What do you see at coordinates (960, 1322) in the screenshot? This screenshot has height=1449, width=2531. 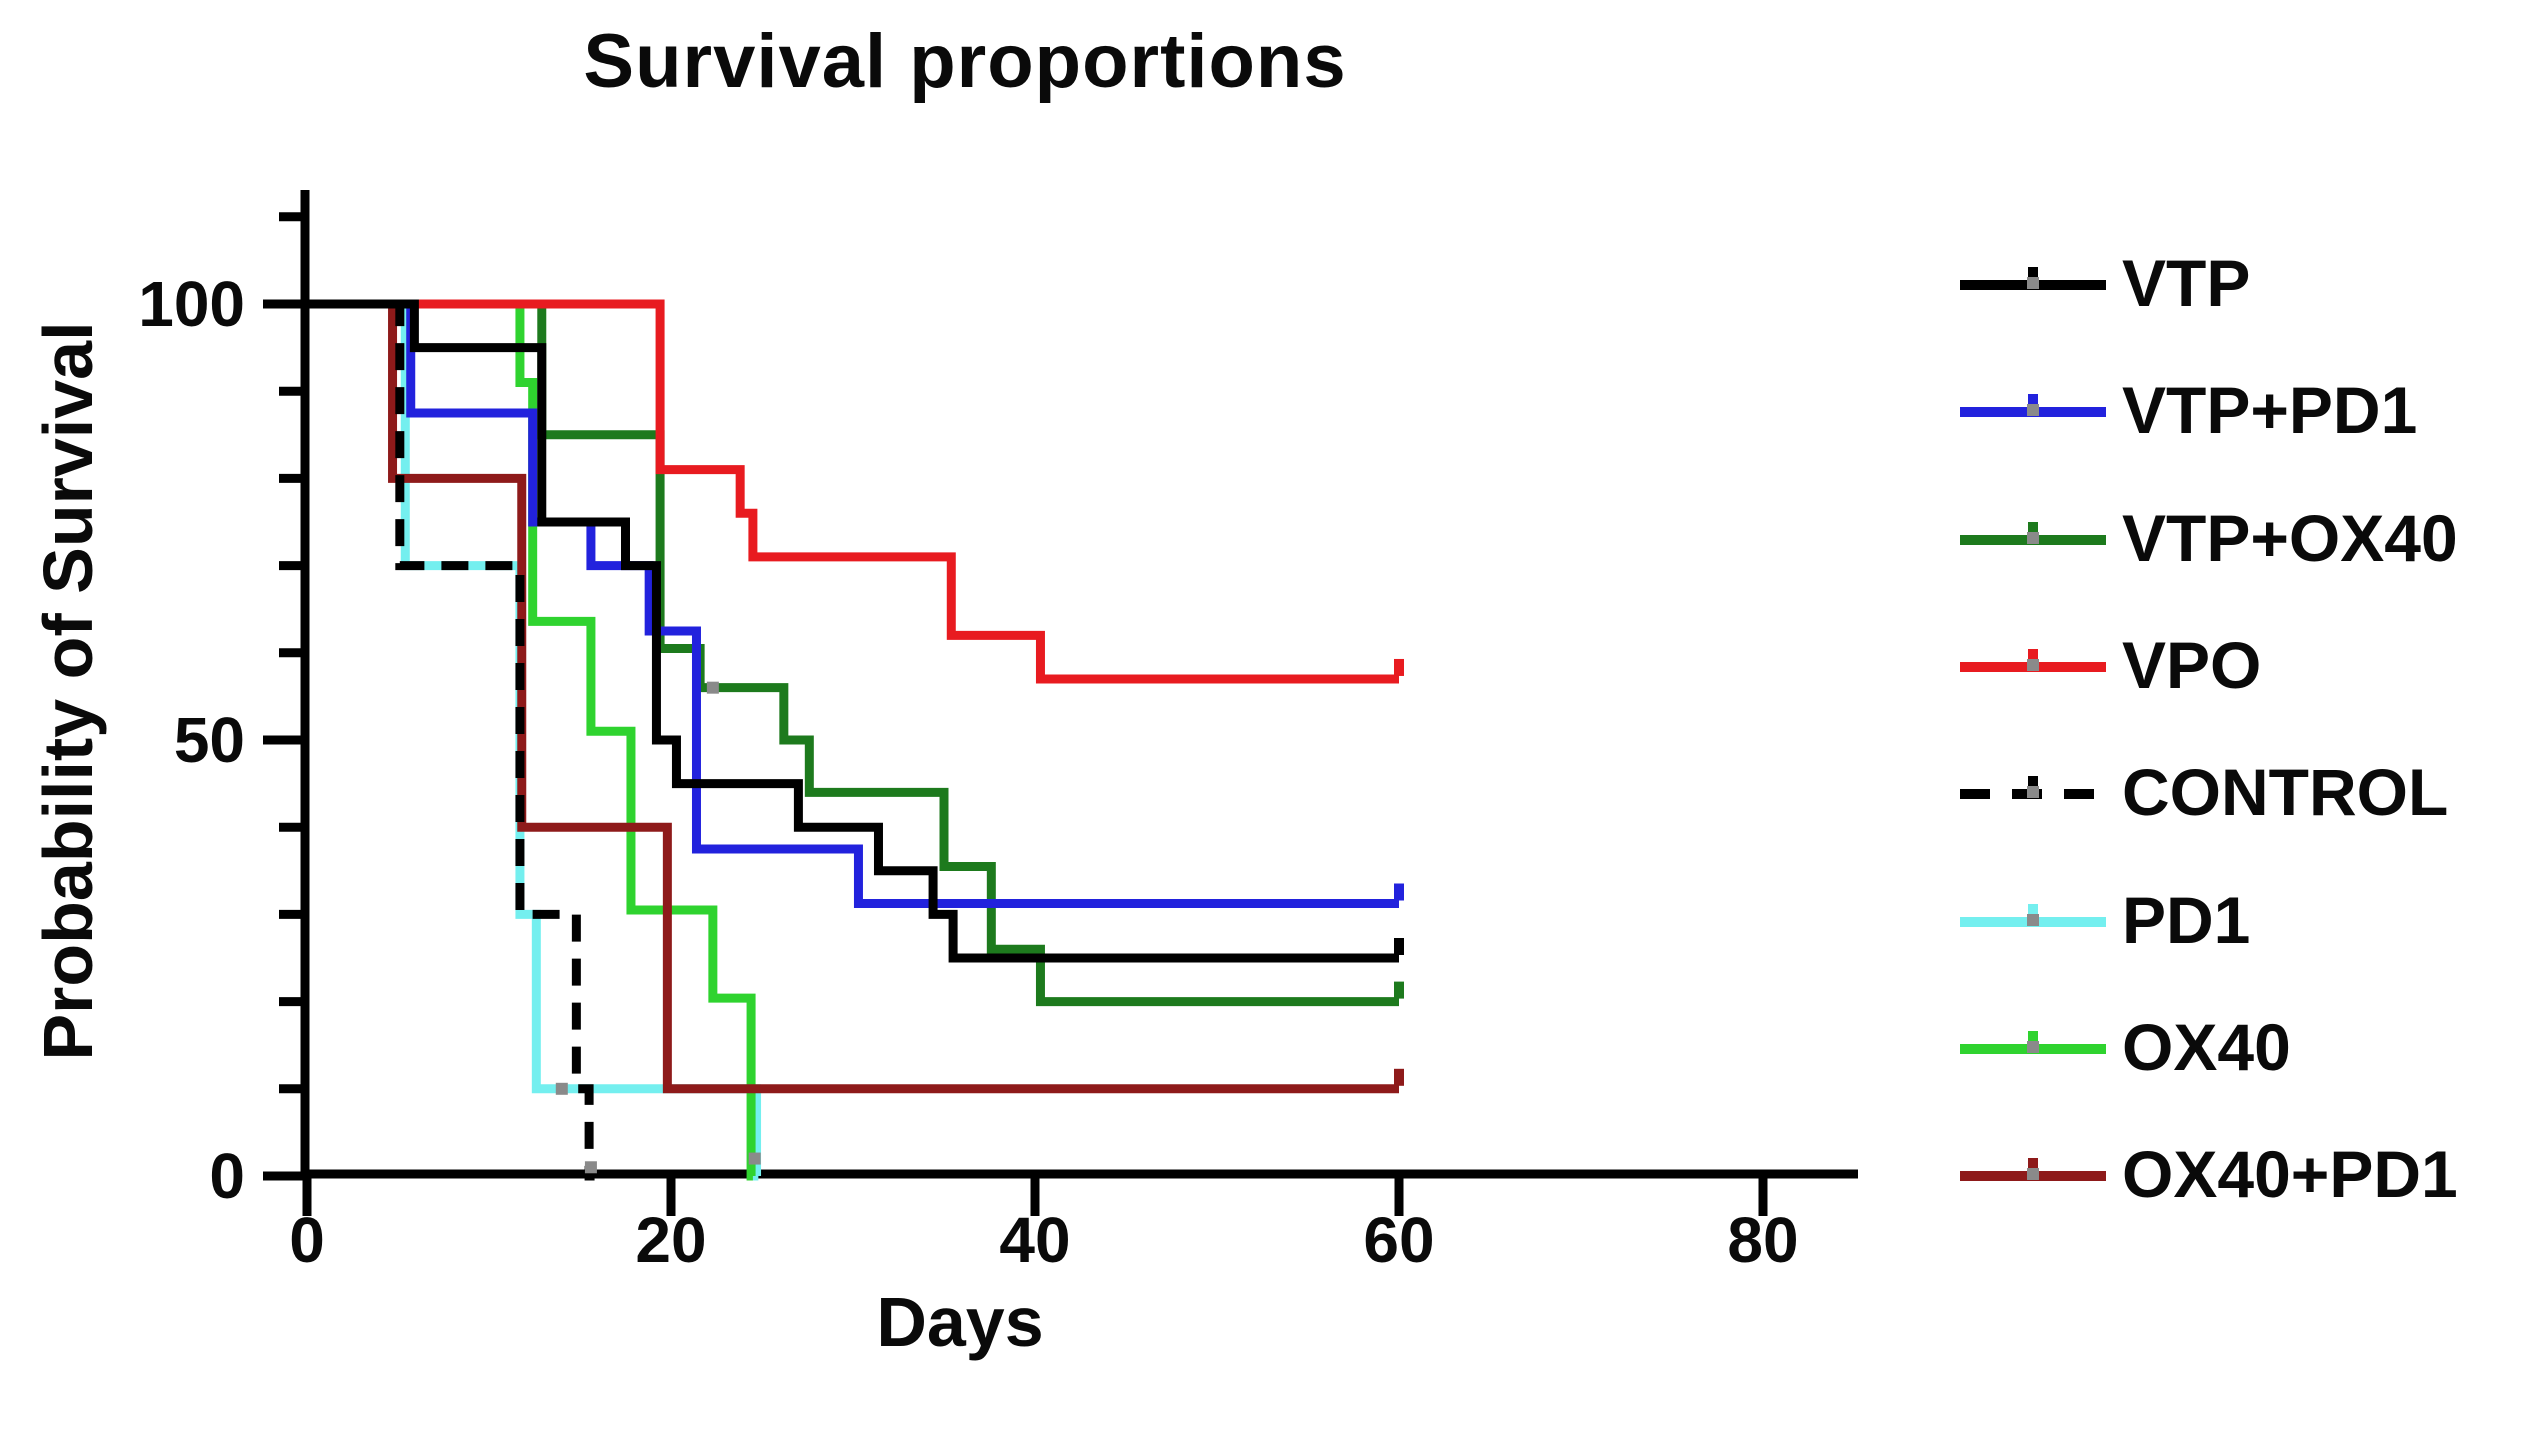 I see `x-axis-label: Days` at bounding box center [960, 1322].